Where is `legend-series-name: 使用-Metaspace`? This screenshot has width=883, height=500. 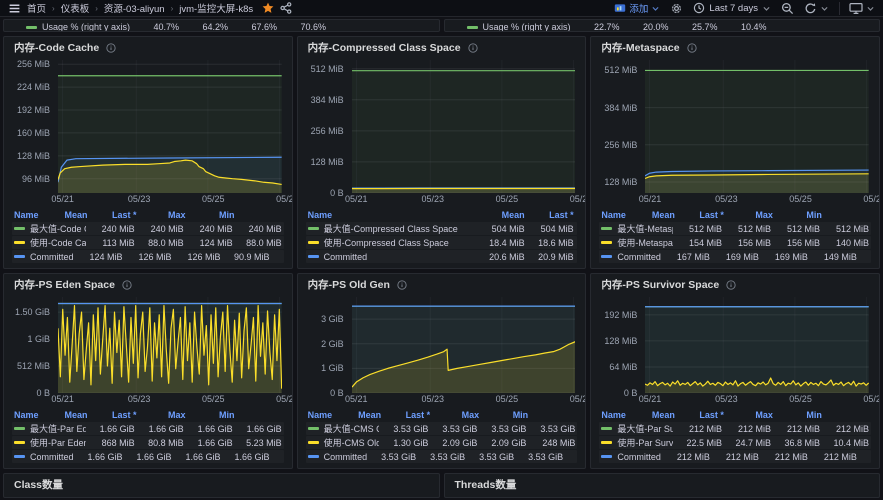
legend-series-name: 使用-Metaspace is located at coordinates (637, 242).